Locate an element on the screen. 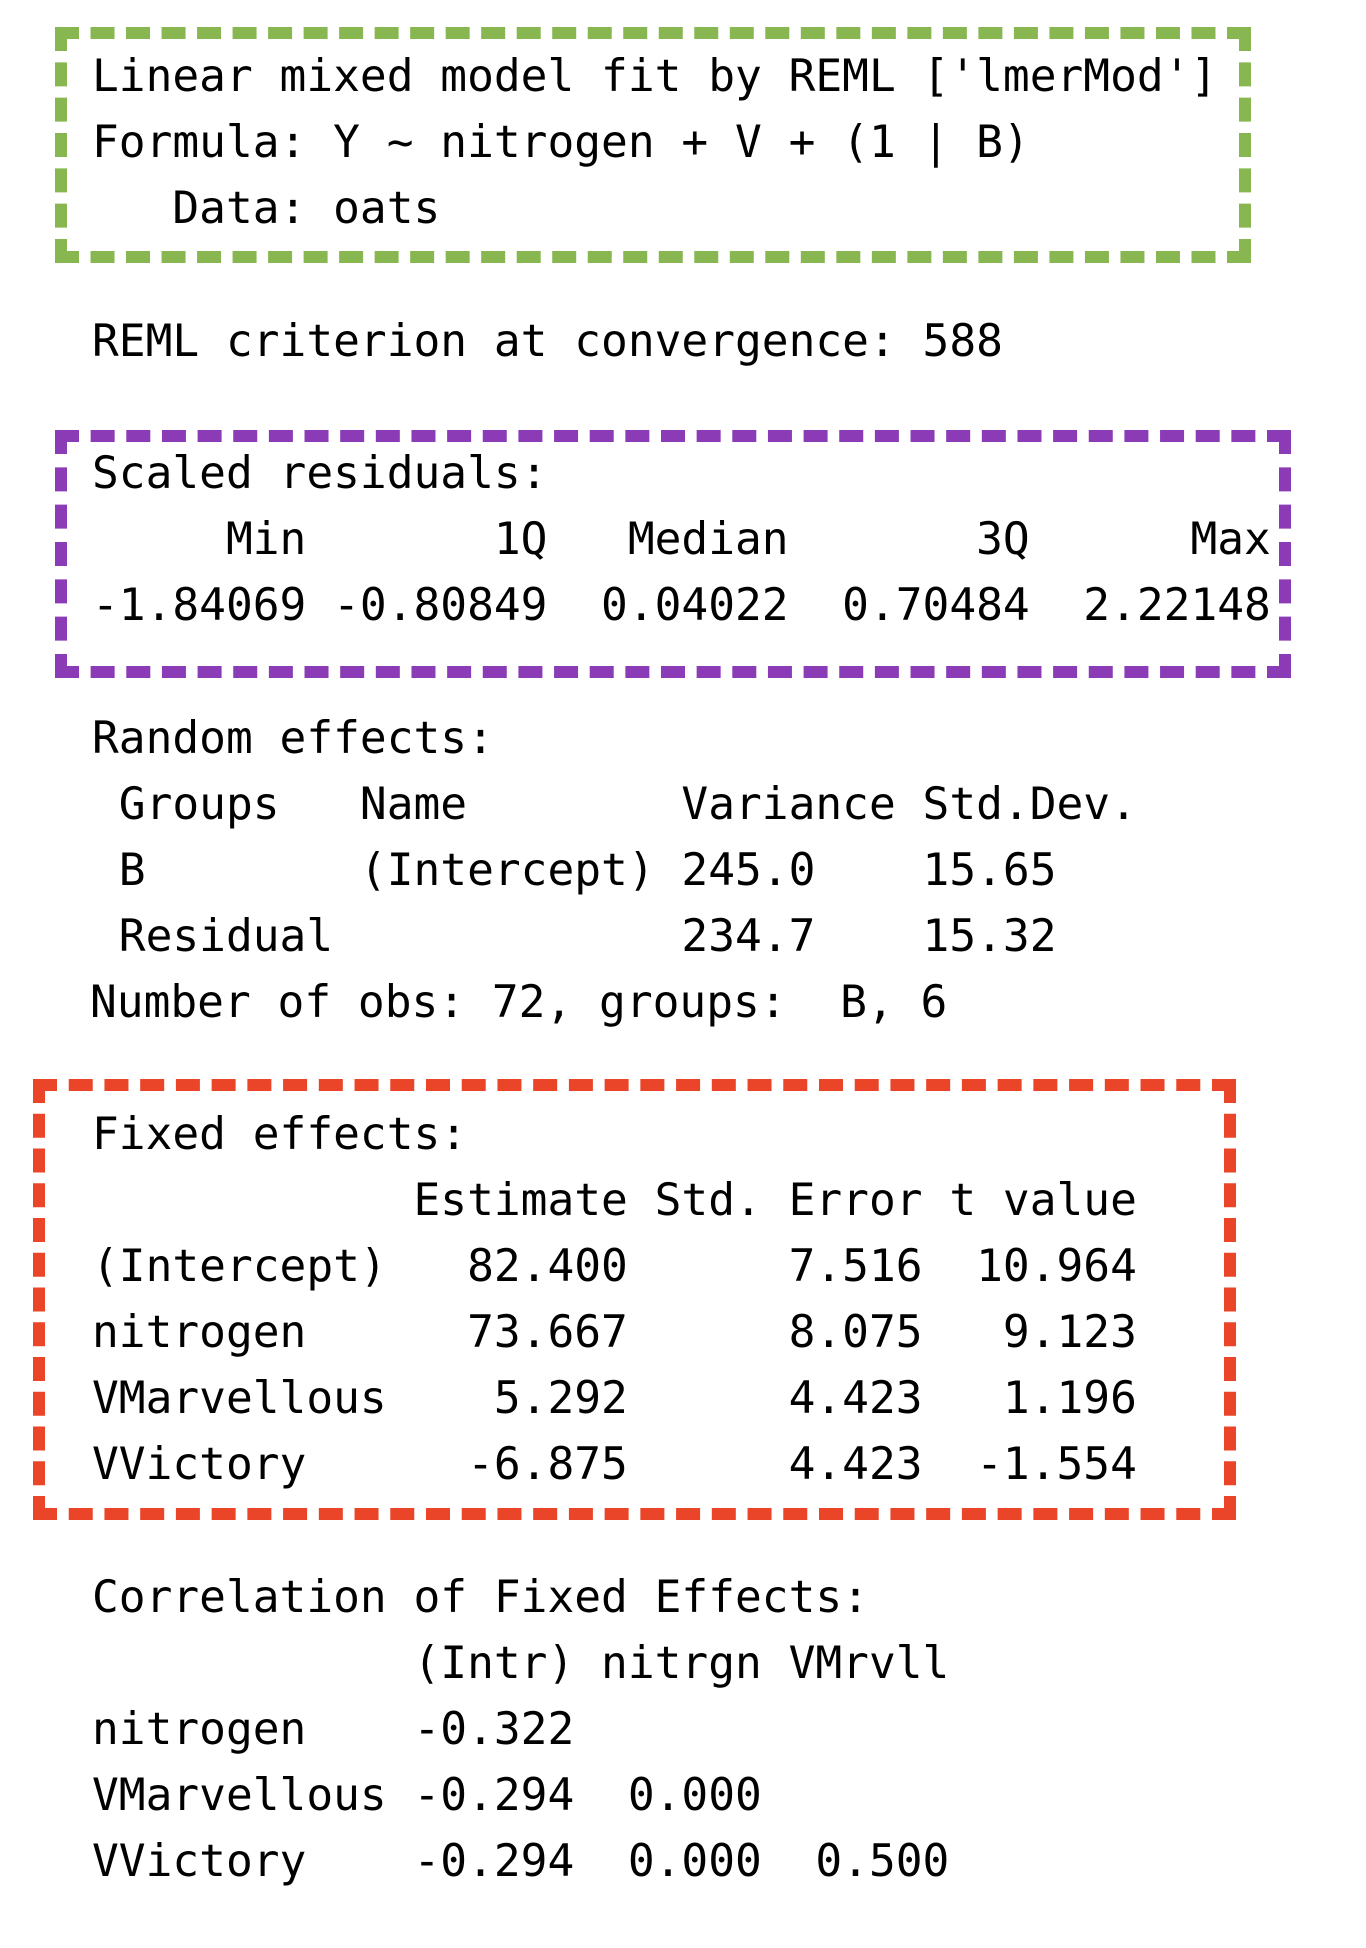  random-effects-title: Random effects: is located at coordinates (293, 738).